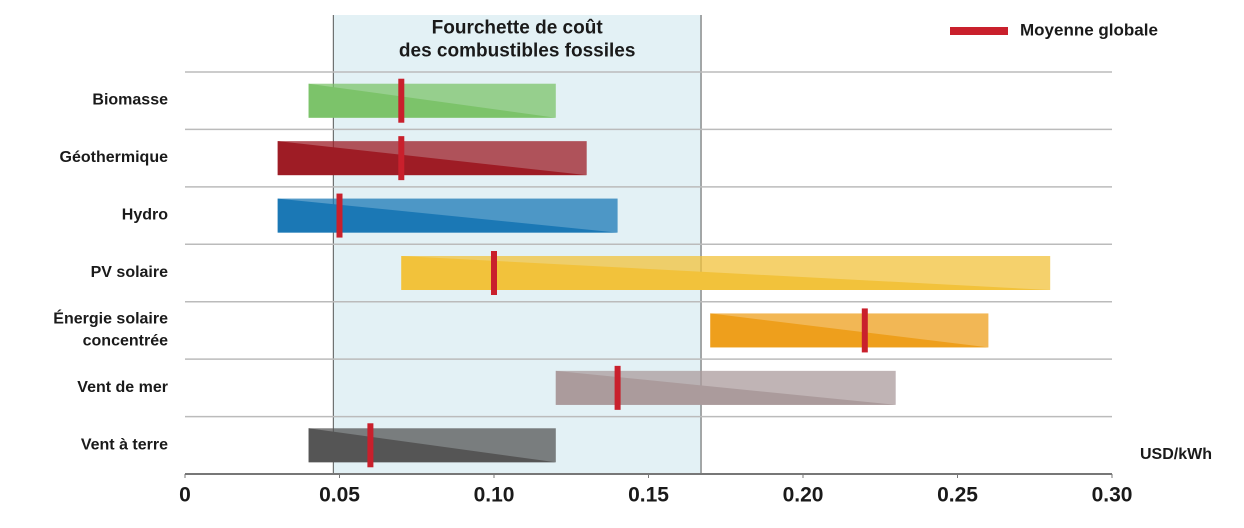  Describe the element at coordinates (957, 495) in the screenshot. I see `x-tick-label: 0.25` at that location.